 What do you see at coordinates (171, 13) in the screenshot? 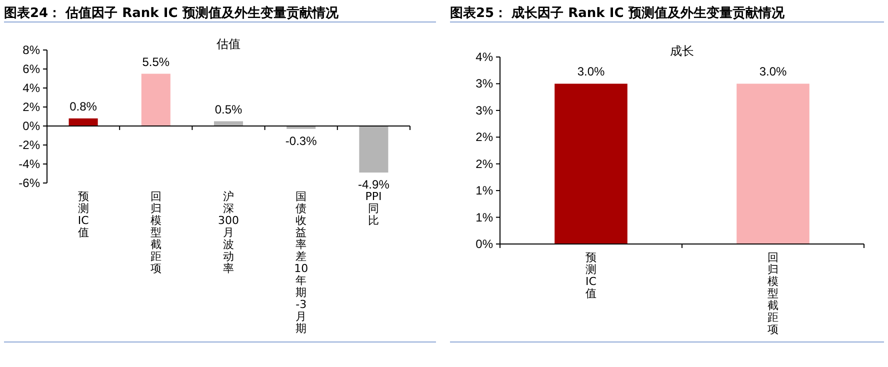
I see `chart-title: 图表24： 估值因子 Rank IC 预测值及外生变量贡献情况` at bounding box center [171, 13].